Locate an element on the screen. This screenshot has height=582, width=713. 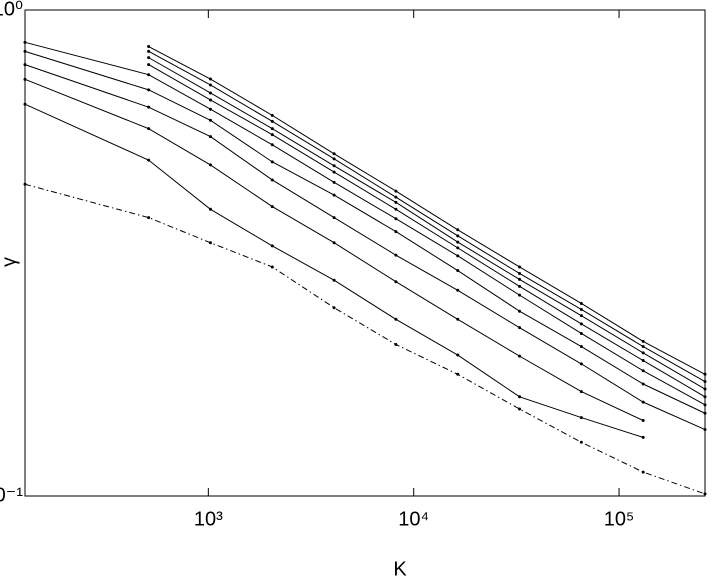
y-tick-label: 10⁰ is located at coordinates (11, 10).